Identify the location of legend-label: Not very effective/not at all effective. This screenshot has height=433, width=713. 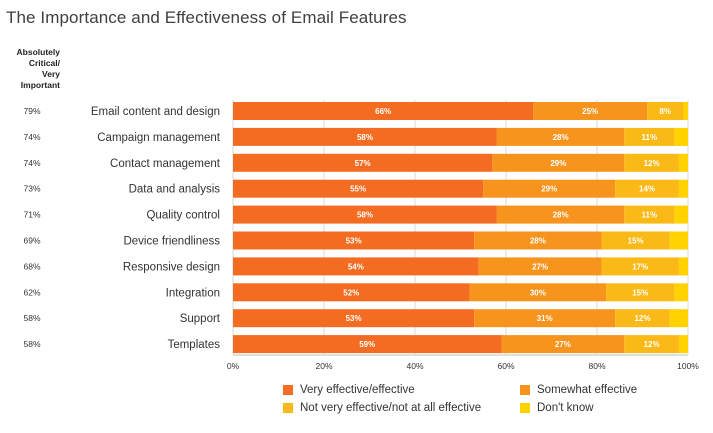
(391, 408).